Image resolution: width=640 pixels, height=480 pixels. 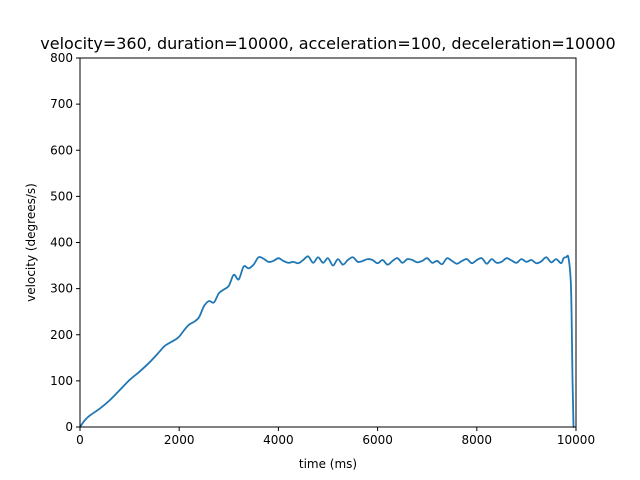 I want to click on x-axis-label: time (ms), so click(x=328, y=464).